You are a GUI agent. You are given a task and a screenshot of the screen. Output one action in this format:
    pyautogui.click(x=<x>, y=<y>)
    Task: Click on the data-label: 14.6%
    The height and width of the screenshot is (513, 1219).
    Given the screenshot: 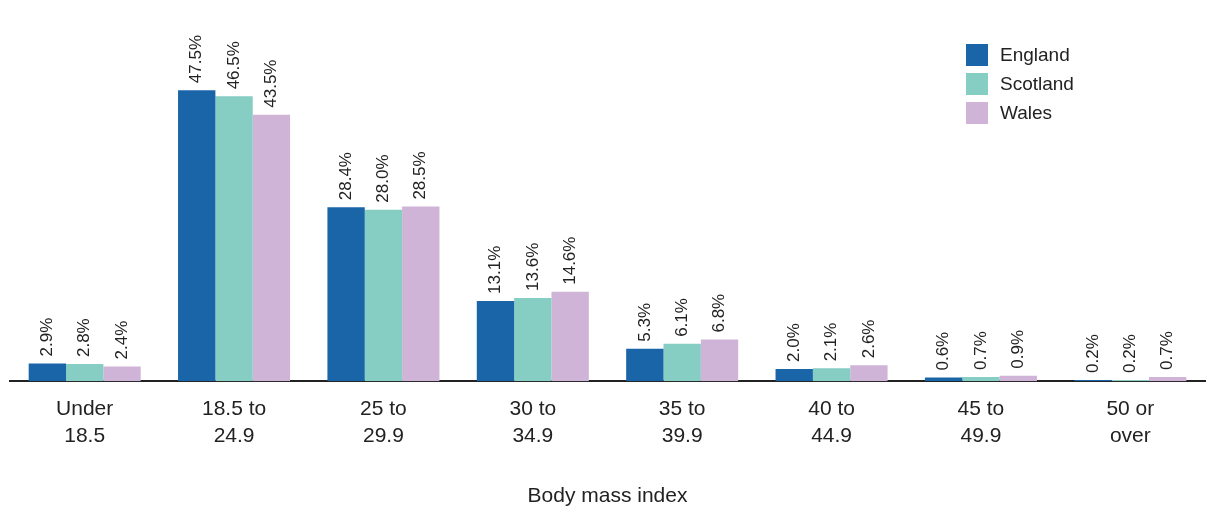 What is the action you would take?
    pyautogui.click(x=569, y=260)
    